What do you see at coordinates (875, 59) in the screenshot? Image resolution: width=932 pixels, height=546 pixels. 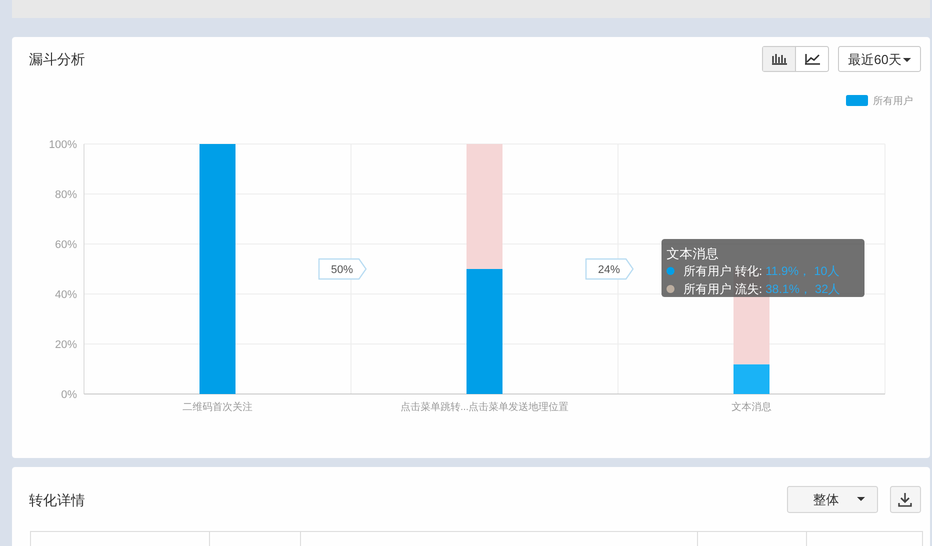 I see `text: 最近60天` at bounding box center [875, 59].